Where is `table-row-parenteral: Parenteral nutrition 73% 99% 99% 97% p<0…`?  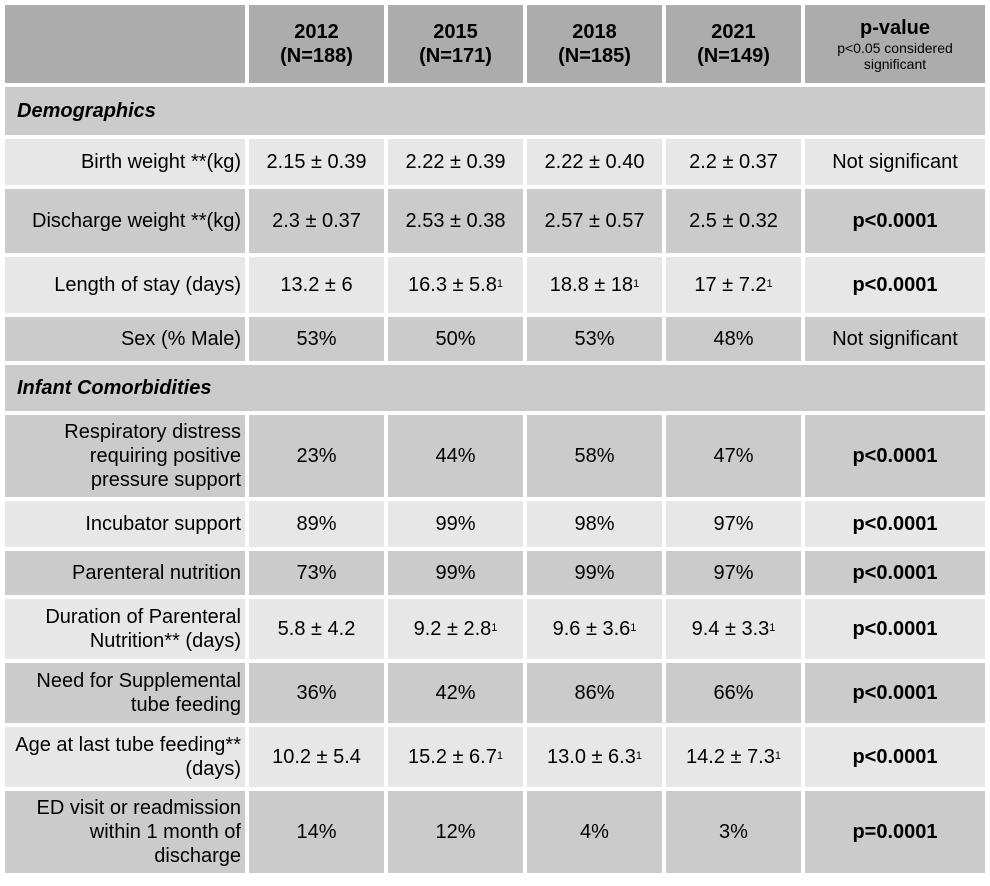
table-row-parenteral: Parenteral nutrition 73% 99% 99% 97% p<0… is located at coordinates (495, 573).